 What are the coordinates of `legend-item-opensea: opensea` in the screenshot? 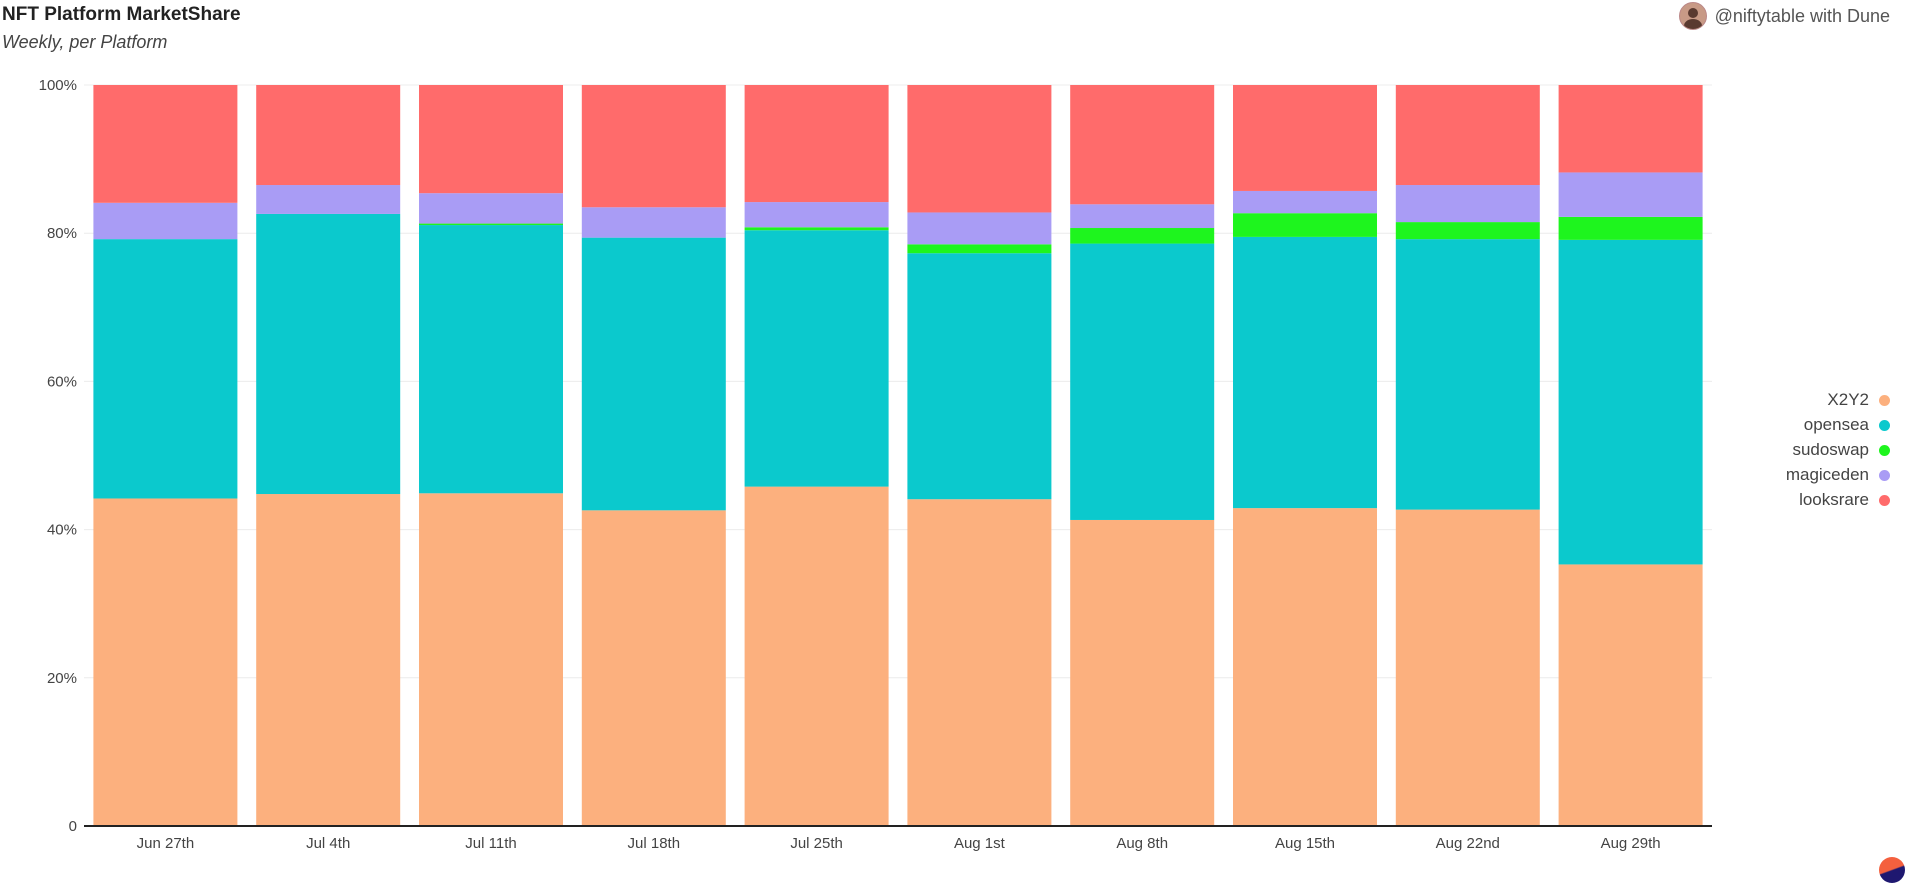 It's located at (1847, 425).